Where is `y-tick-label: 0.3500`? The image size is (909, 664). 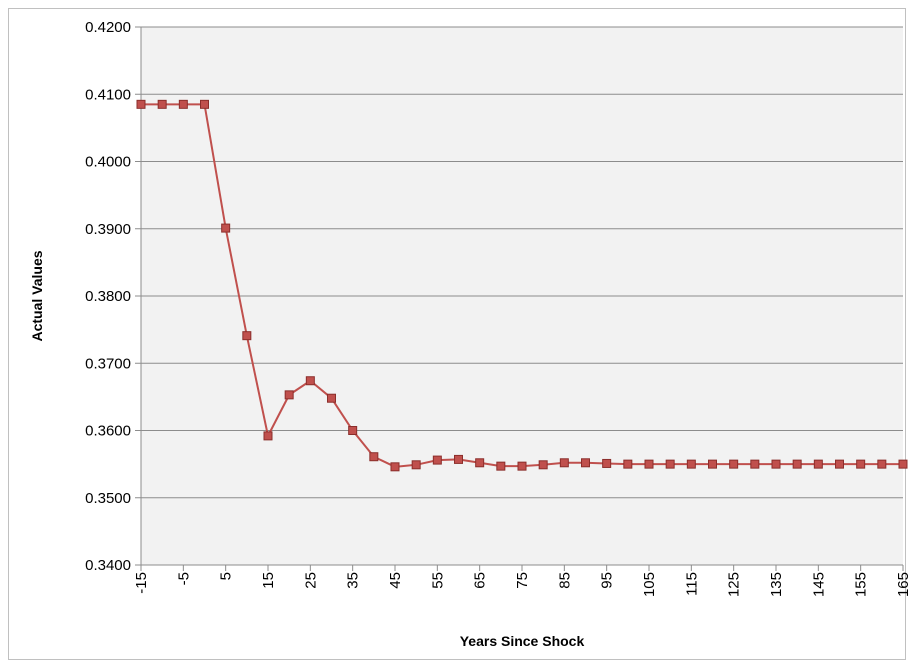
y-tick-label: 0.3500 is located at coordinates (108, 498).